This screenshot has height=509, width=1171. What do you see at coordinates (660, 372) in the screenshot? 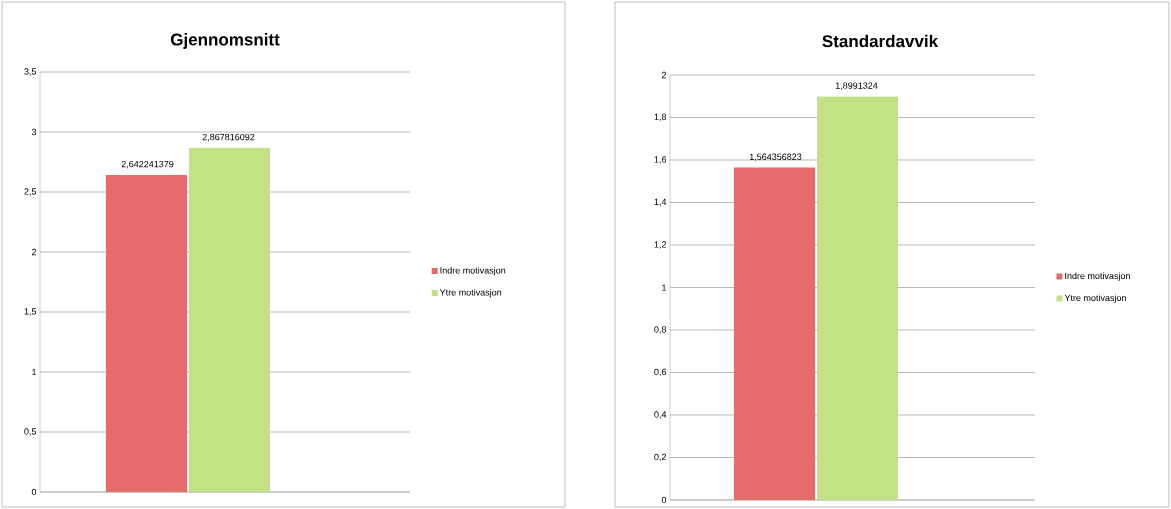
I see `y-tick-label: 0,6` at bounding box center [660, 372].